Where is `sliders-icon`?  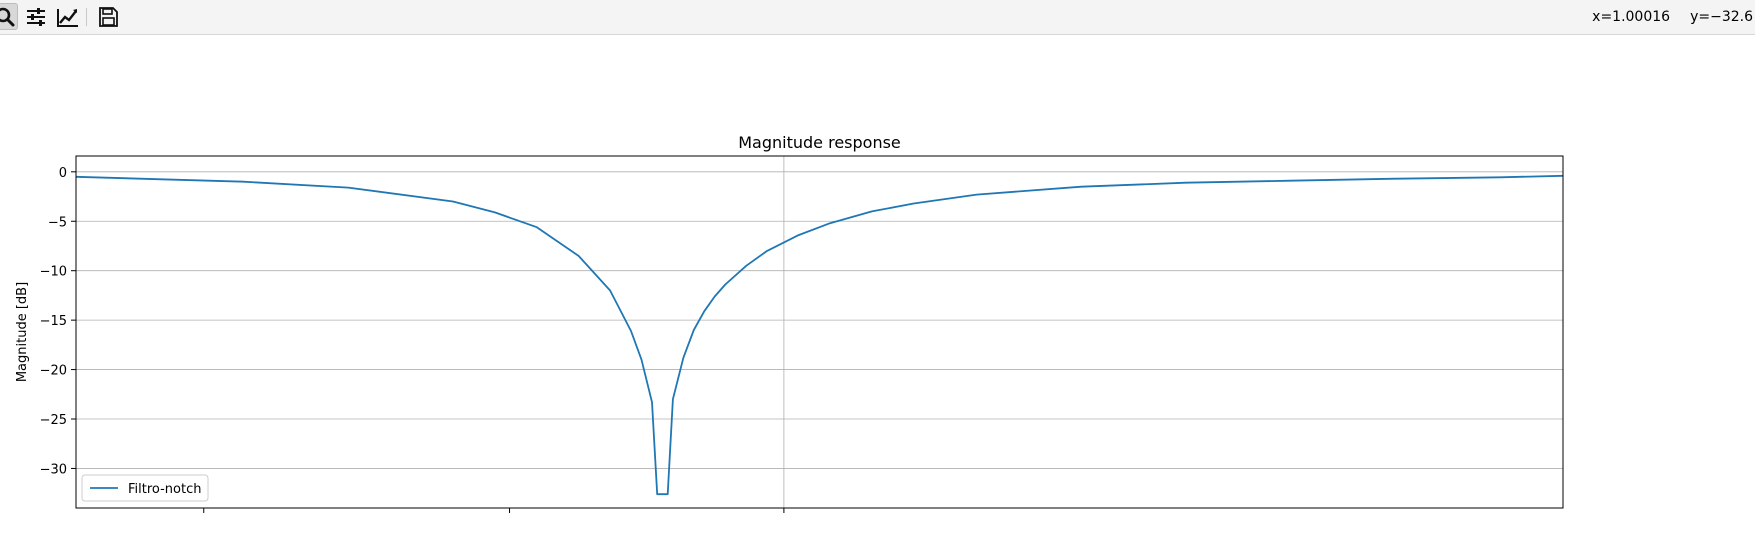 sliders-icon is located at coordinates (36, 16).